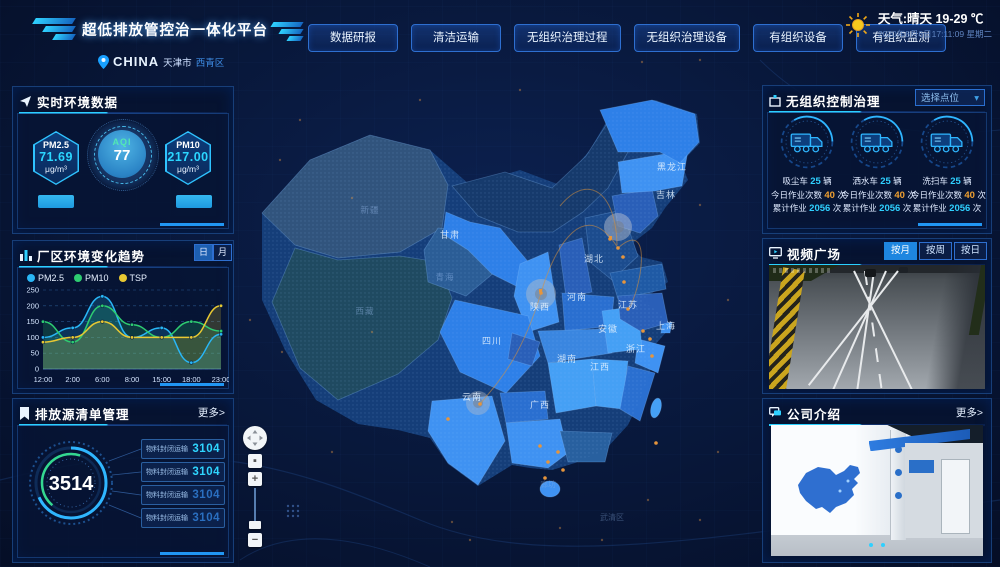 The height and width of the screenshot is (567, 1000). What do you see at coordinates (940, 98) in the screenshot?
I see `dropdown-value: 选择点位` at bounding box center [940, 98].